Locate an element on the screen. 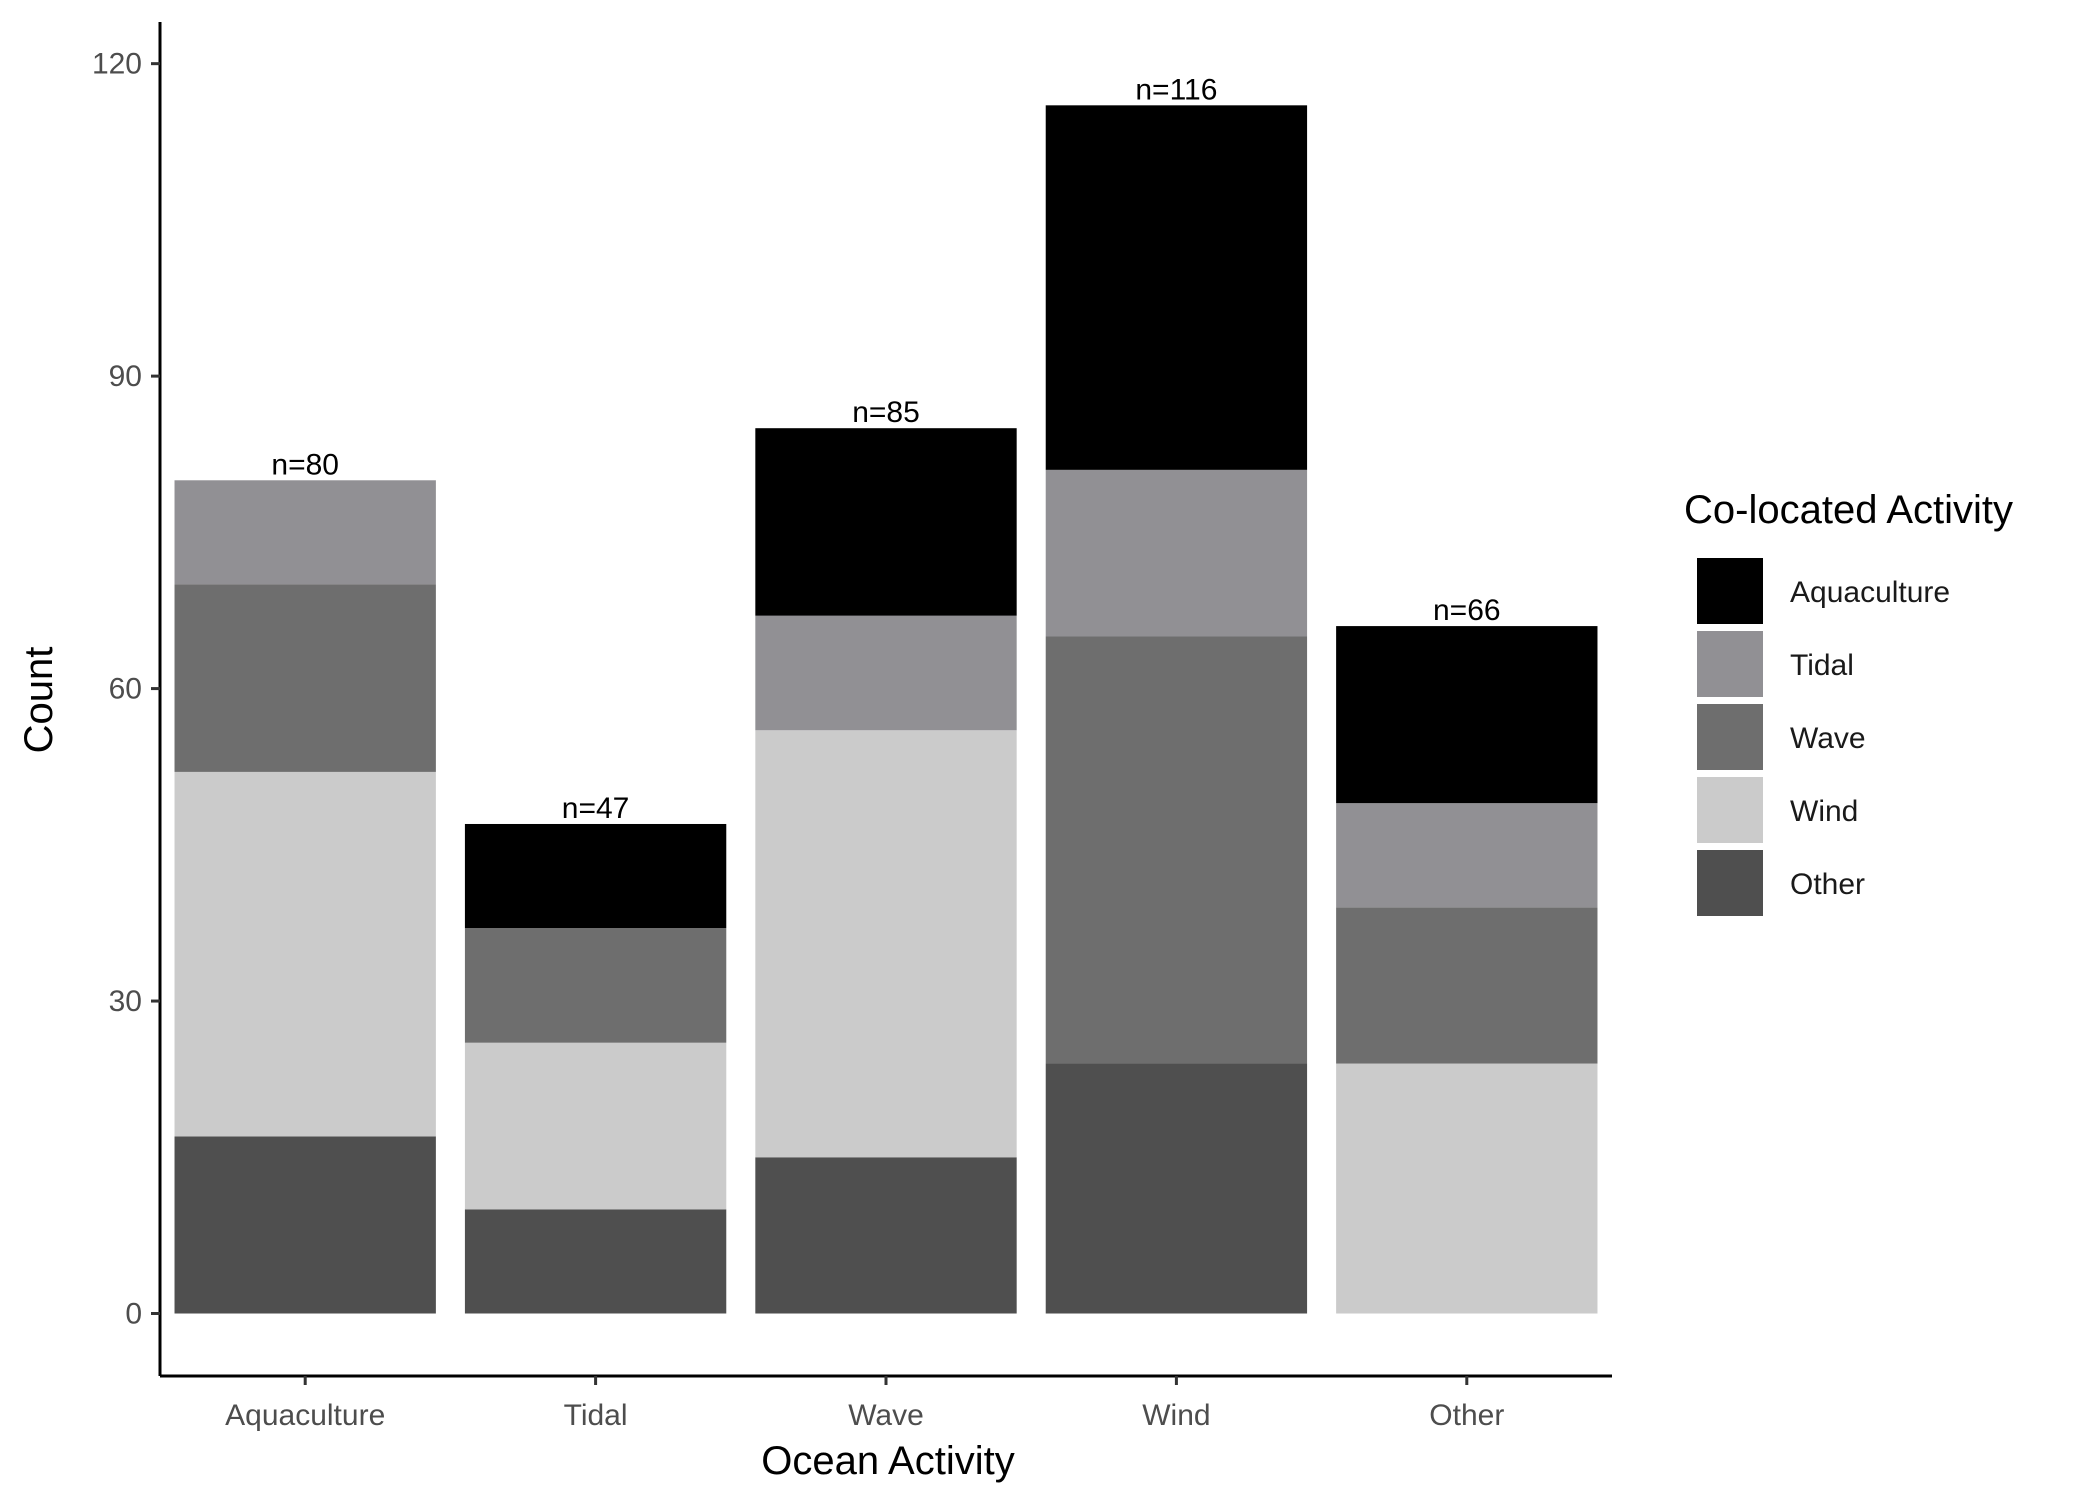 The width and height of the screenshot is (2100, 1505). legend-label: Aquaculture is located at coordinates (1870, 592).